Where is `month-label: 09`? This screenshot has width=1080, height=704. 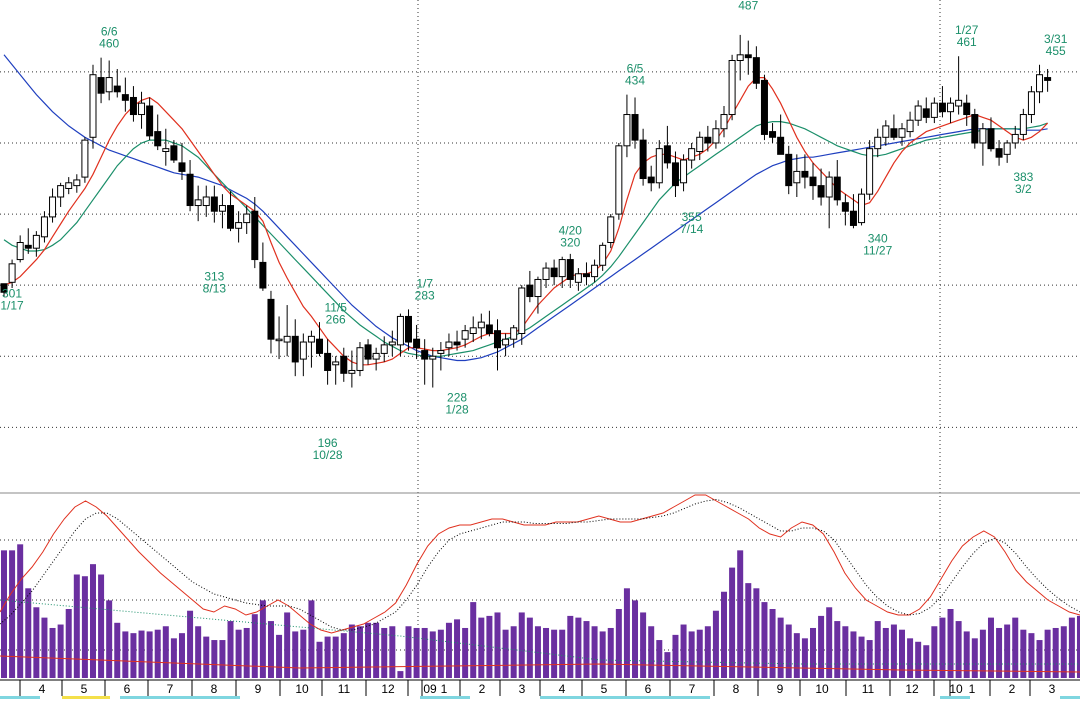
month-label: 09 is located at coordinates (430, 689).